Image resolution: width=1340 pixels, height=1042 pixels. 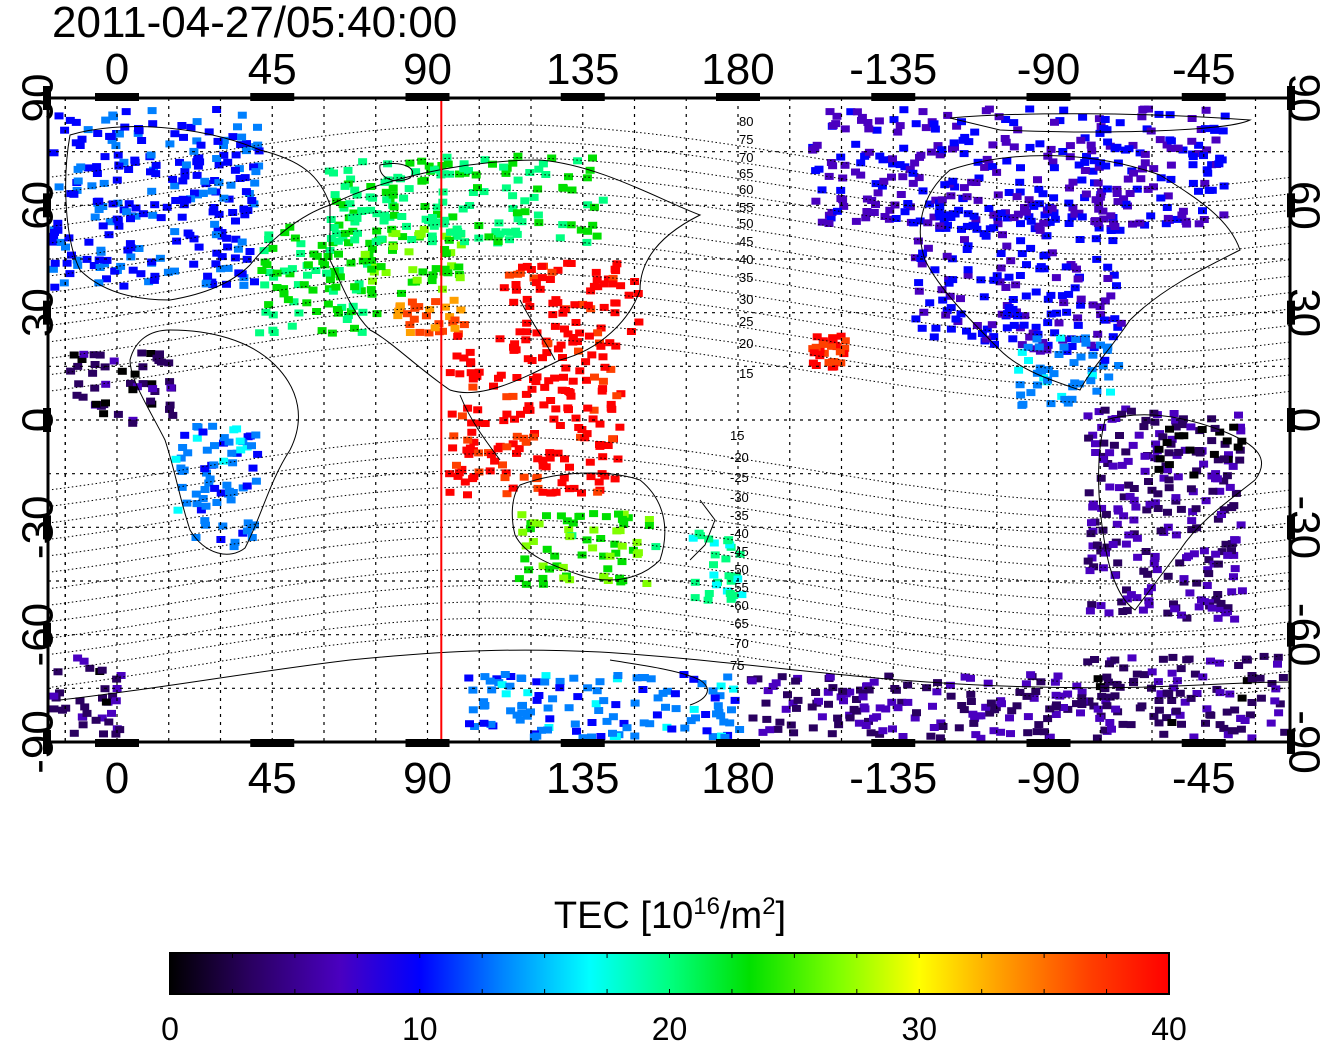 What do you see at coordinates (582, 69) in the screenshot?
I see `top-lon-label: 135` at bounding box center [582, 69].